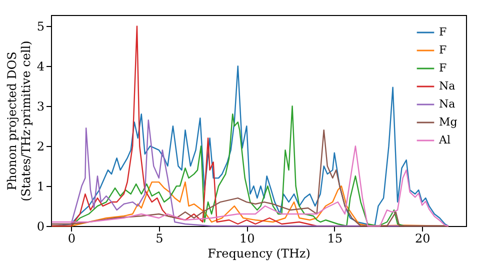 The height and width of the screenshot is (280, 500). Describe the element at coordinates (40, 27) in the screenshot. I see `y-tick-label: 5` at that location.